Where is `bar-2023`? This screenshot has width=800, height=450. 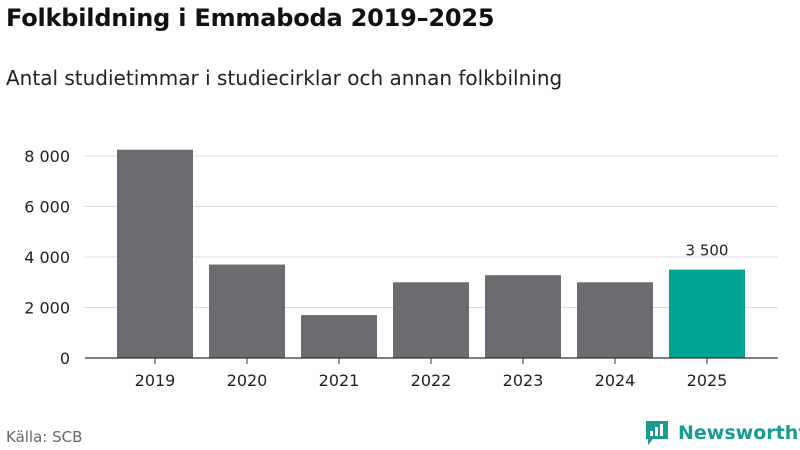 bar-2023 is located at coordinates (523, 316).